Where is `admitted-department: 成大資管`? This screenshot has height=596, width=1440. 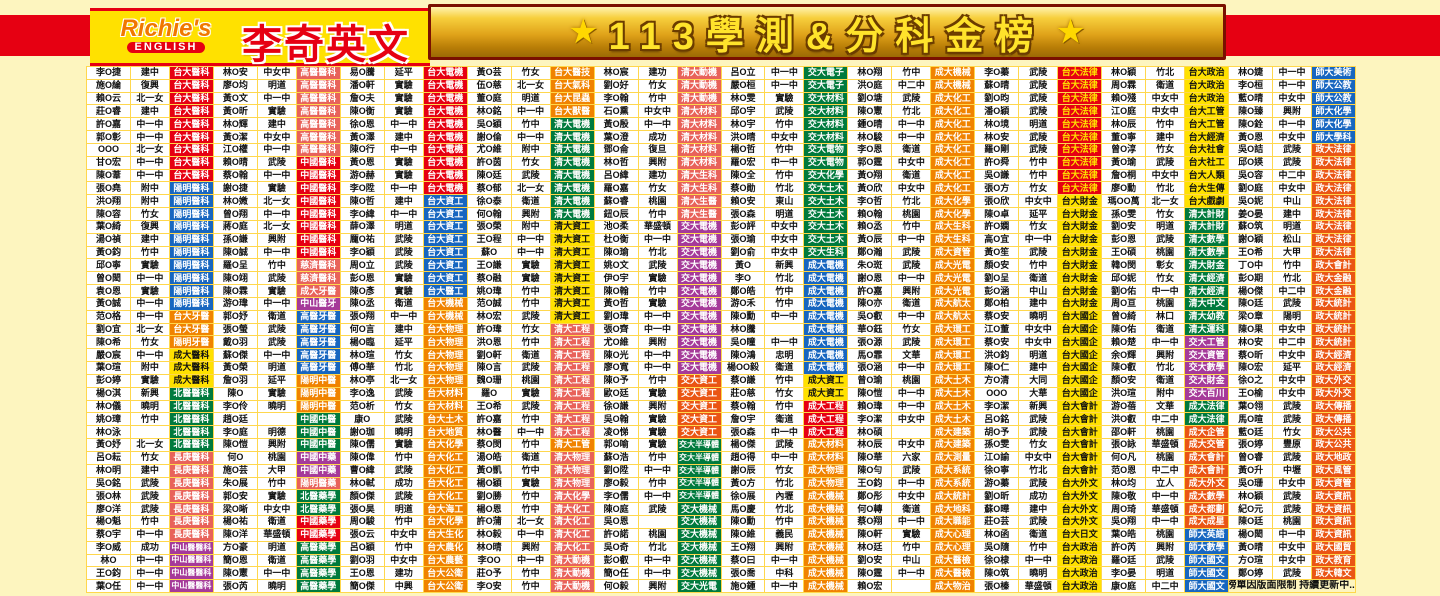
admitted-department: 成大資管 is located at coordinates (953, 252).